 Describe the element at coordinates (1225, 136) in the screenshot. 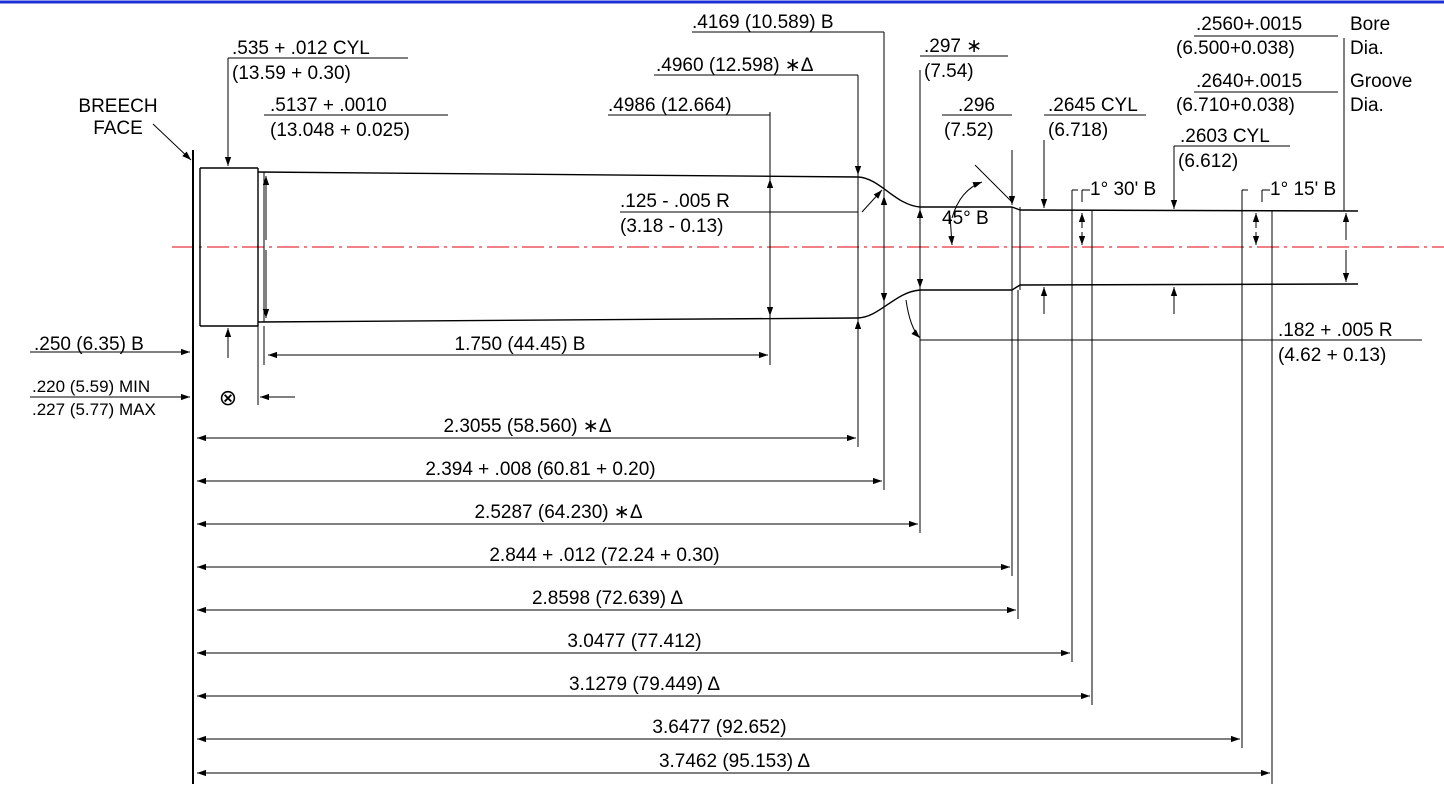

I see `leade-cyl-label: .2603 CYL` at that location.